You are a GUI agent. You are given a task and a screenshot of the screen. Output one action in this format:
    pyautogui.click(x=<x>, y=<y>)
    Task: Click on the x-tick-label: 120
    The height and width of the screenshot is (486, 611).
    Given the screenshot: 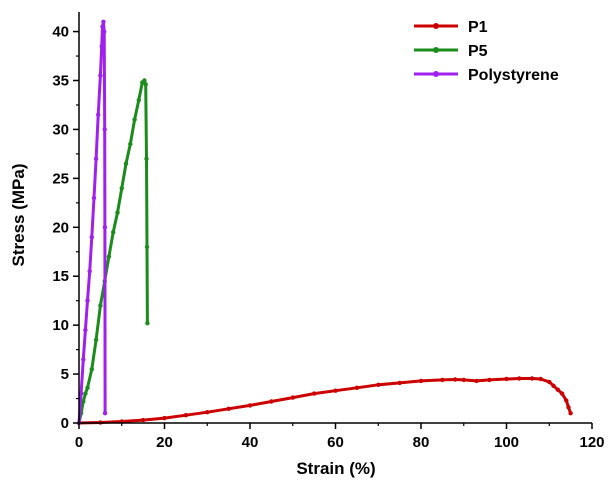 What is the action you would take?
    pyautogui.click(x=591, y=442)
    